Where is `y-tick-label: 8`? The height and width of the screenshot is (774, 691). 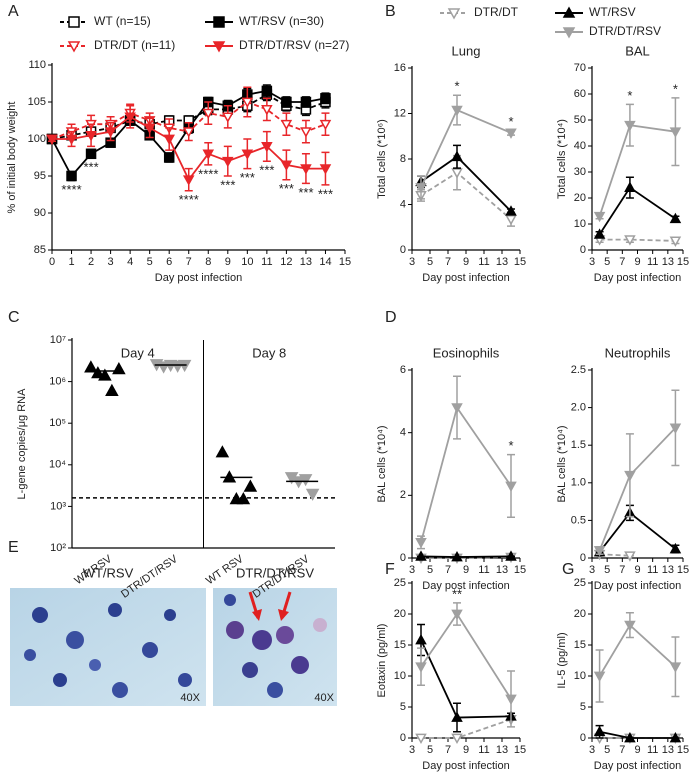 y-tick-label: 8 is located at coordinates (403, 159).